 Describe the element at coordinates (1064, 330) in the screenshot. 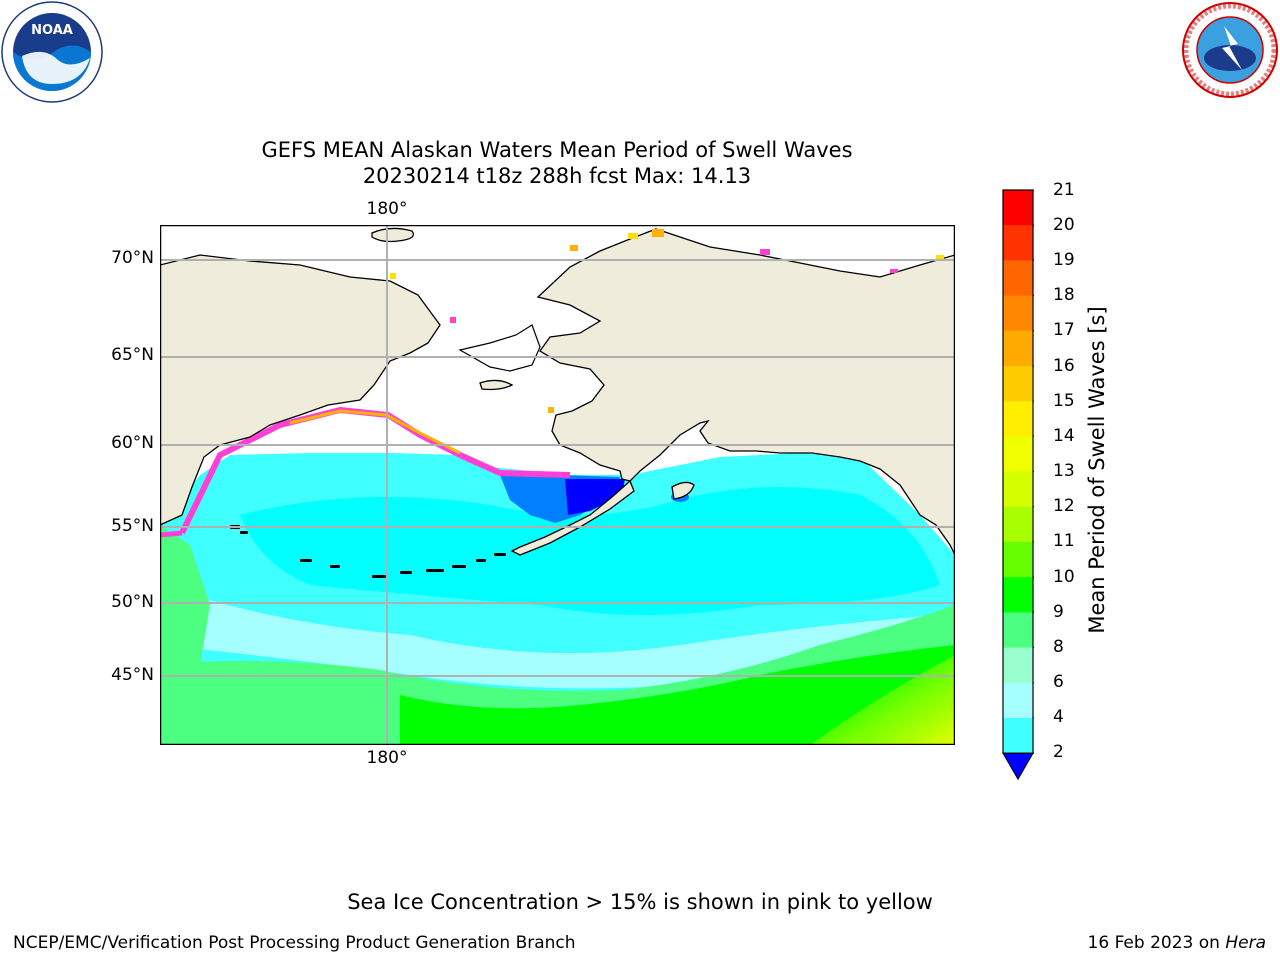

I see `cb-tick-17: 17` at that location.